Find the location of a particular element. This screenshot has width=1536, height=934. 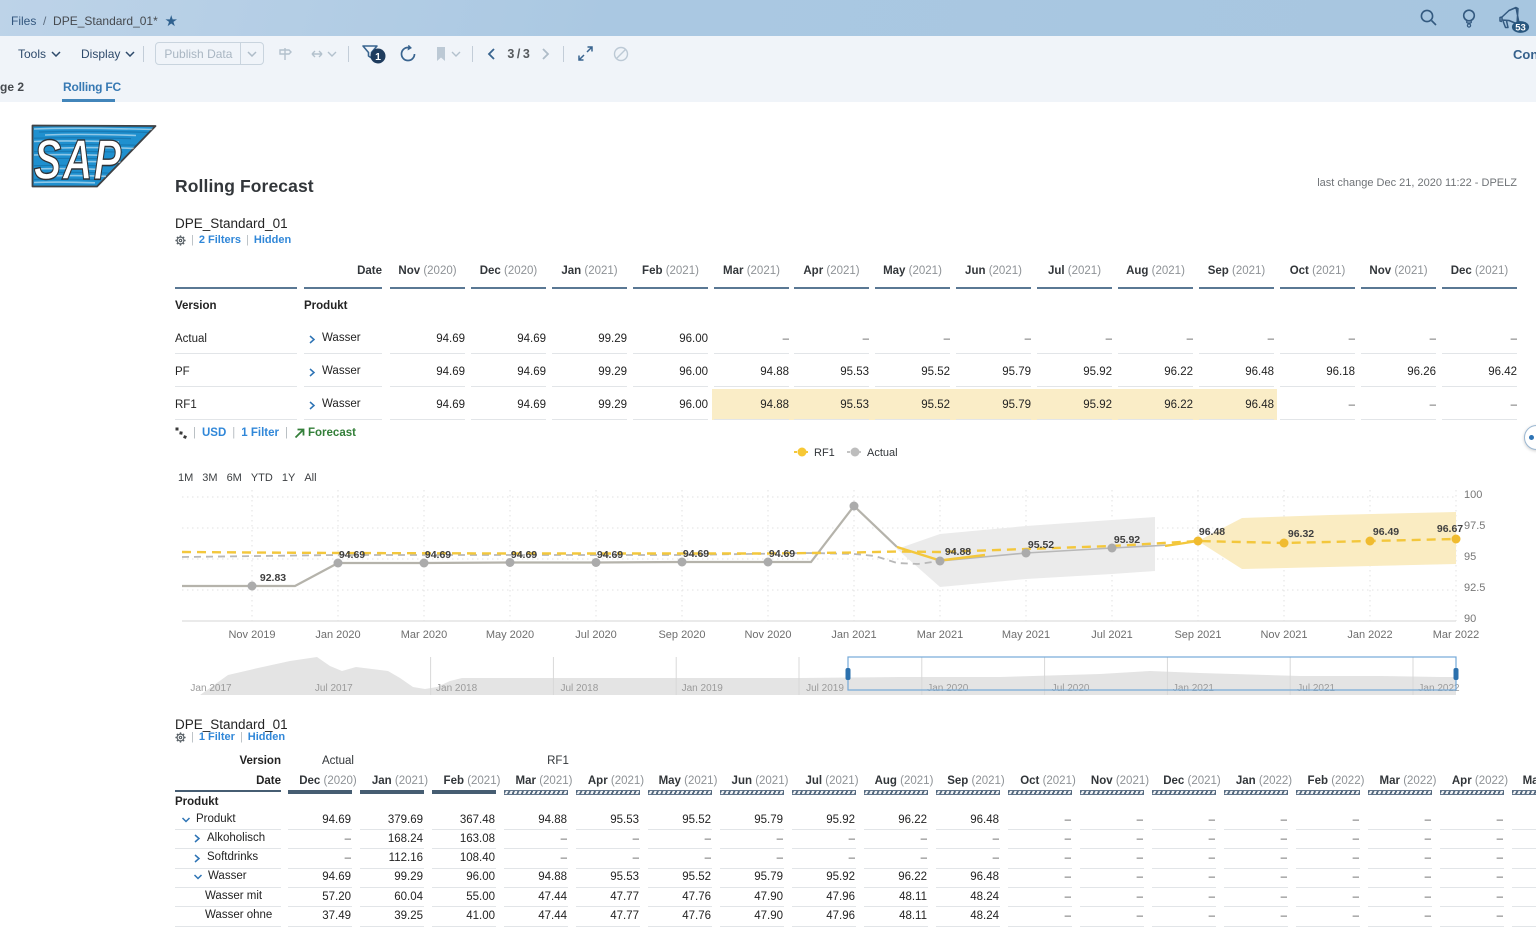

svg-text: Jul 2018 is located at coordinates (579, 688).